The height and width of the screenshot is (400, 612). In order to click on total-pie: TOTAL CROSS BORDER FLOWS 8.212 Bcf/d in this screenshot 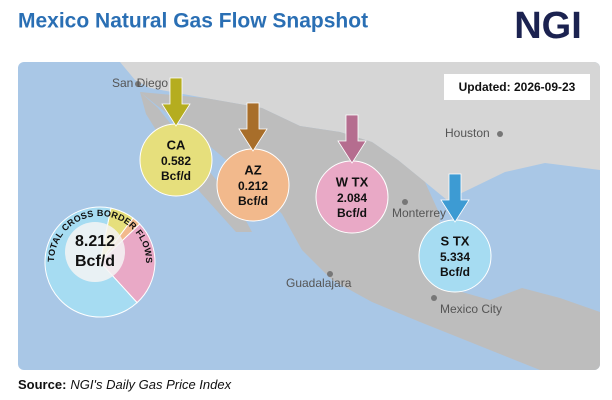, I will do `click(100, 262)`.